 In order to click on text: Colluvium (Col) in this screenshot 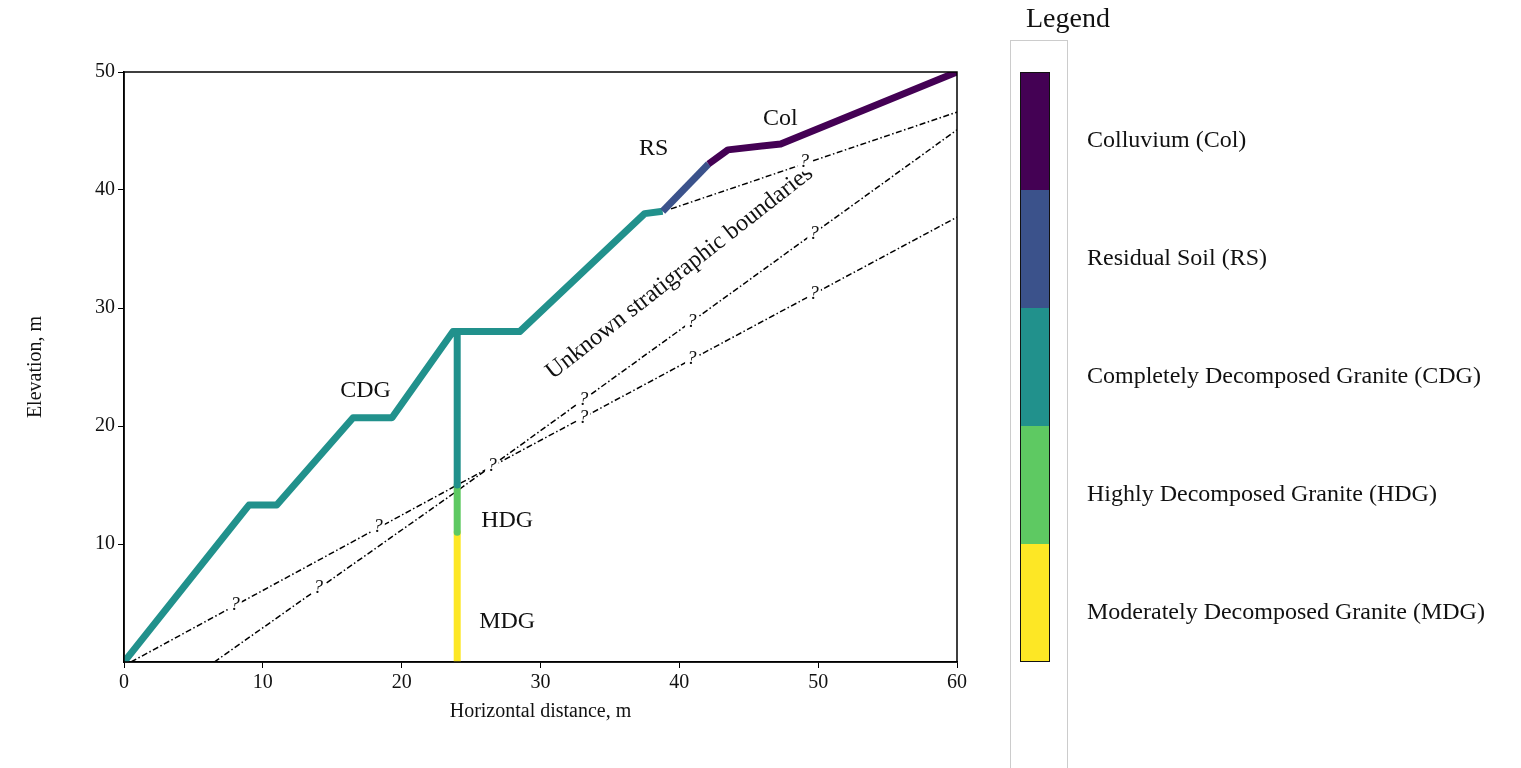, I will do `click(1167, 139)`.